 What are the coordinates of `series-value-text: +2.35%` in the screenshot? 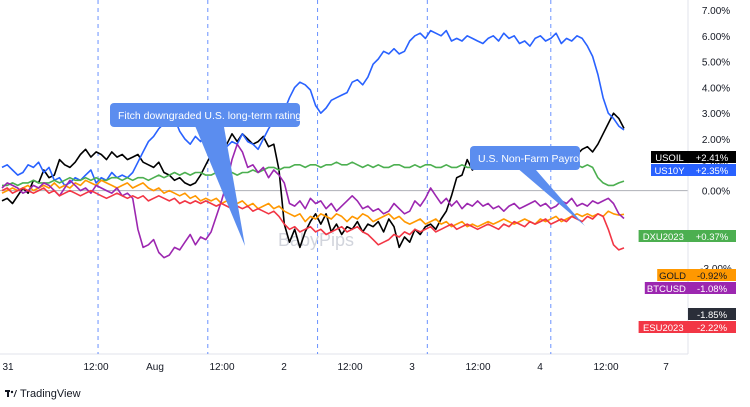 It's located at (712, 171).